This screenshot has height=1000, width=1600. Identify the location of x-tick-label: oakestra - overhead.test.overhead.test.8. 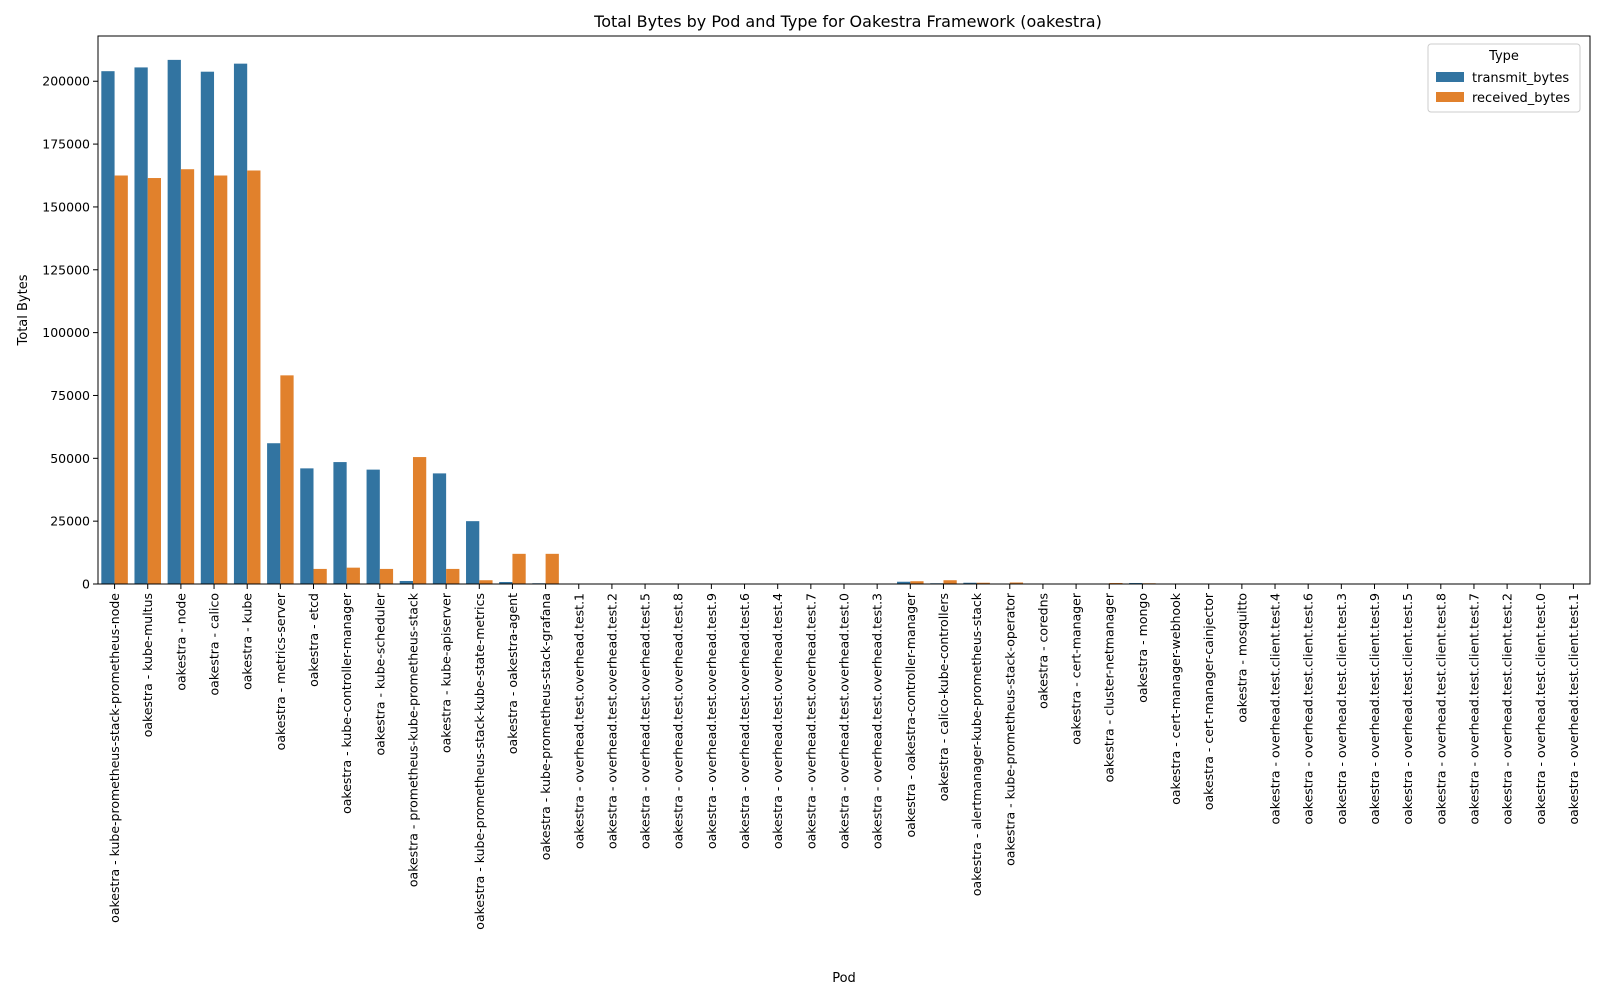
(678, 721).